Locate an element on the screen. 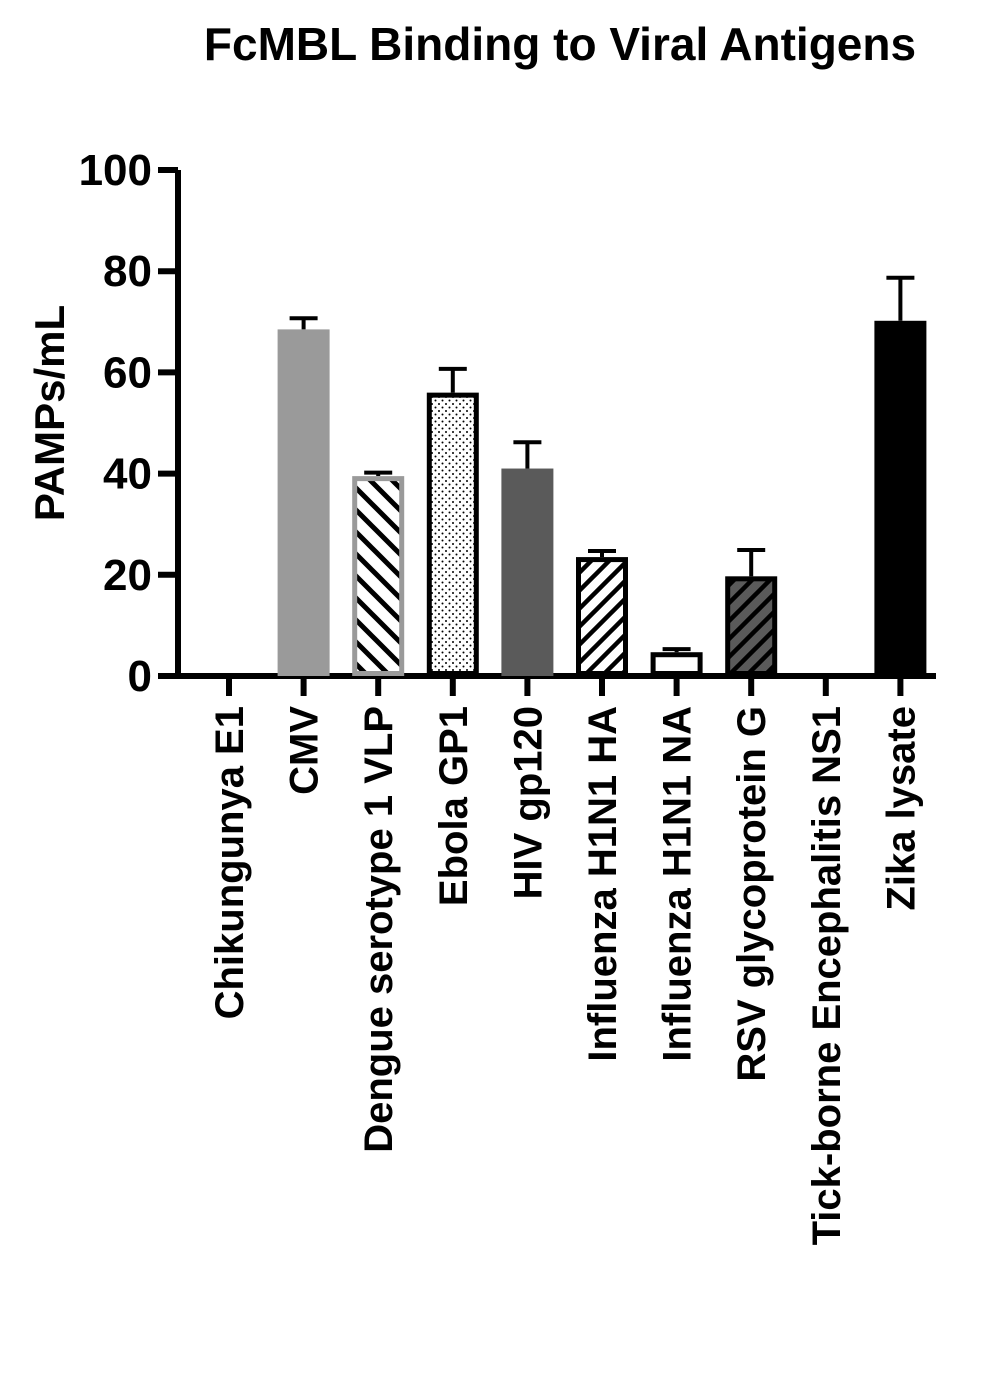 The width and height of the screenshot is (1000, 1393). x-tick-label: Chikungunya E1 is located at coordinates (230, 862).